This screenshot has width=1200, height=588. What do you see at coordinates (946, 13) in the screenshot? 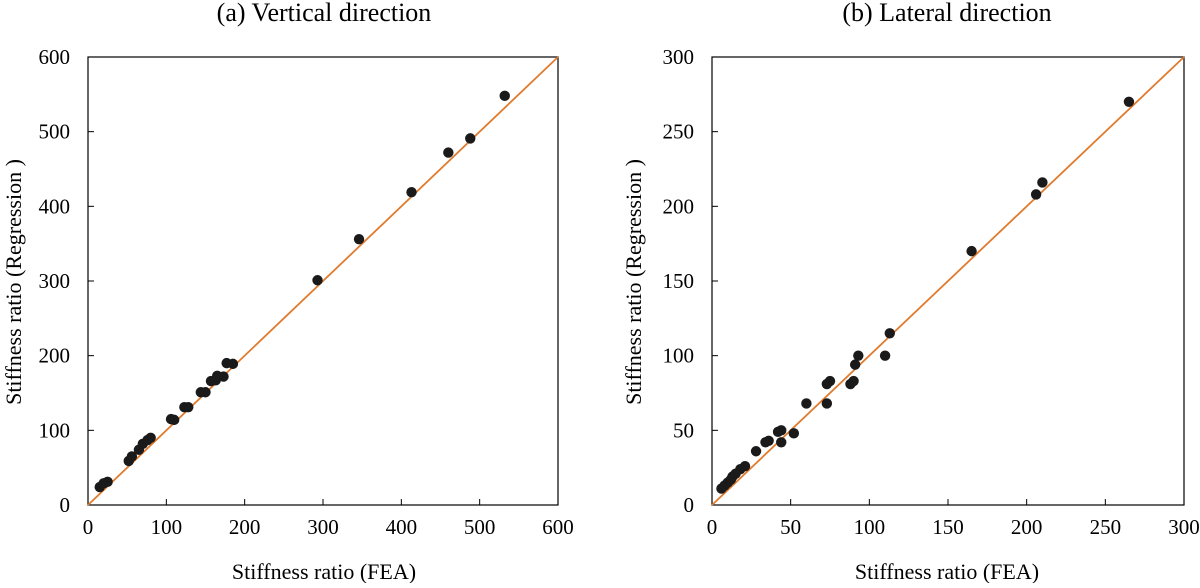
I see `chart-title: (b) Lateral direction` at bounding box center [946, 13].